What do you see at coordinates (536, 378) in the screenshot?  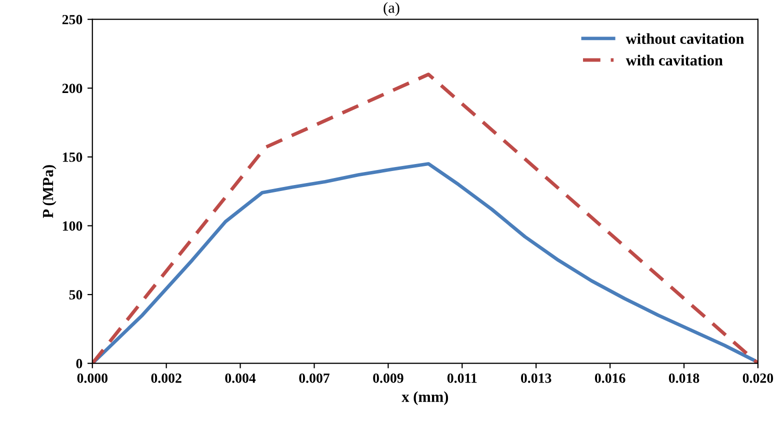 I see `x-tick-label: 0.013` at bounding box center [536, 378].